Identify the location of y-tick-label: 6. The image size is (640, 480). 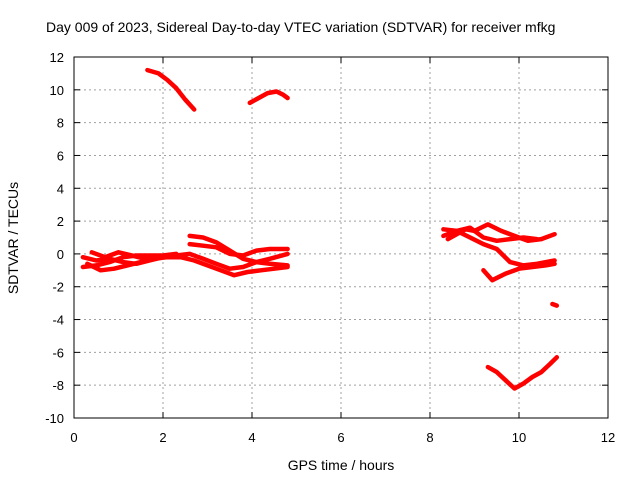
(60, 155).